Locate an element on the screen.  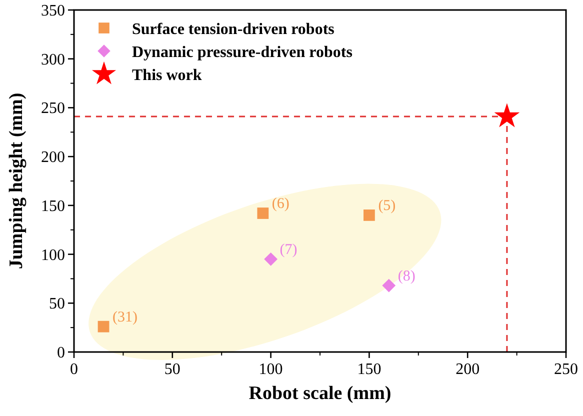
y-tick-label: 200 is located at coordinates (53, 157).